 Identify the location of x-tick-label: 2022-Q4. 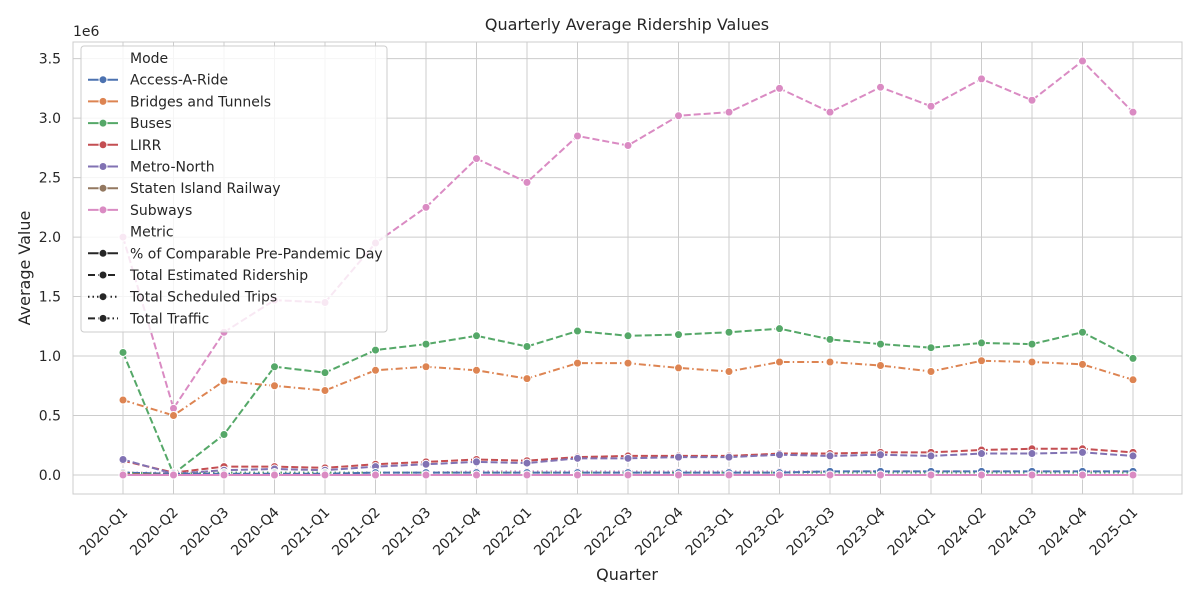
(659, 532).